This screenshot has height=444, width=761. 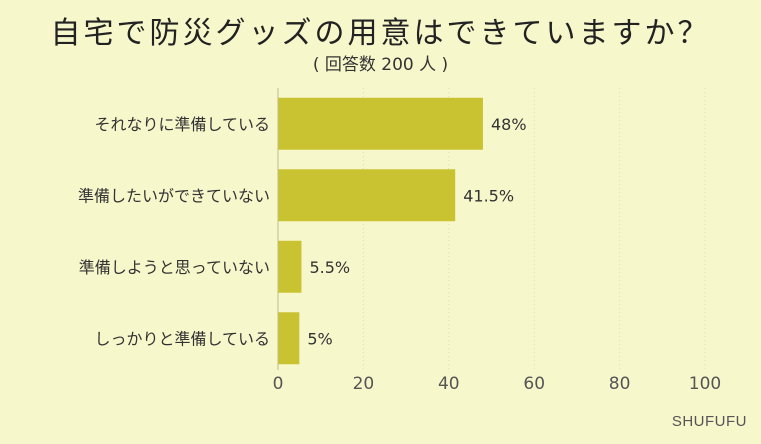 I want to click on x-tick-label: 60, so click(x=534, y=384).